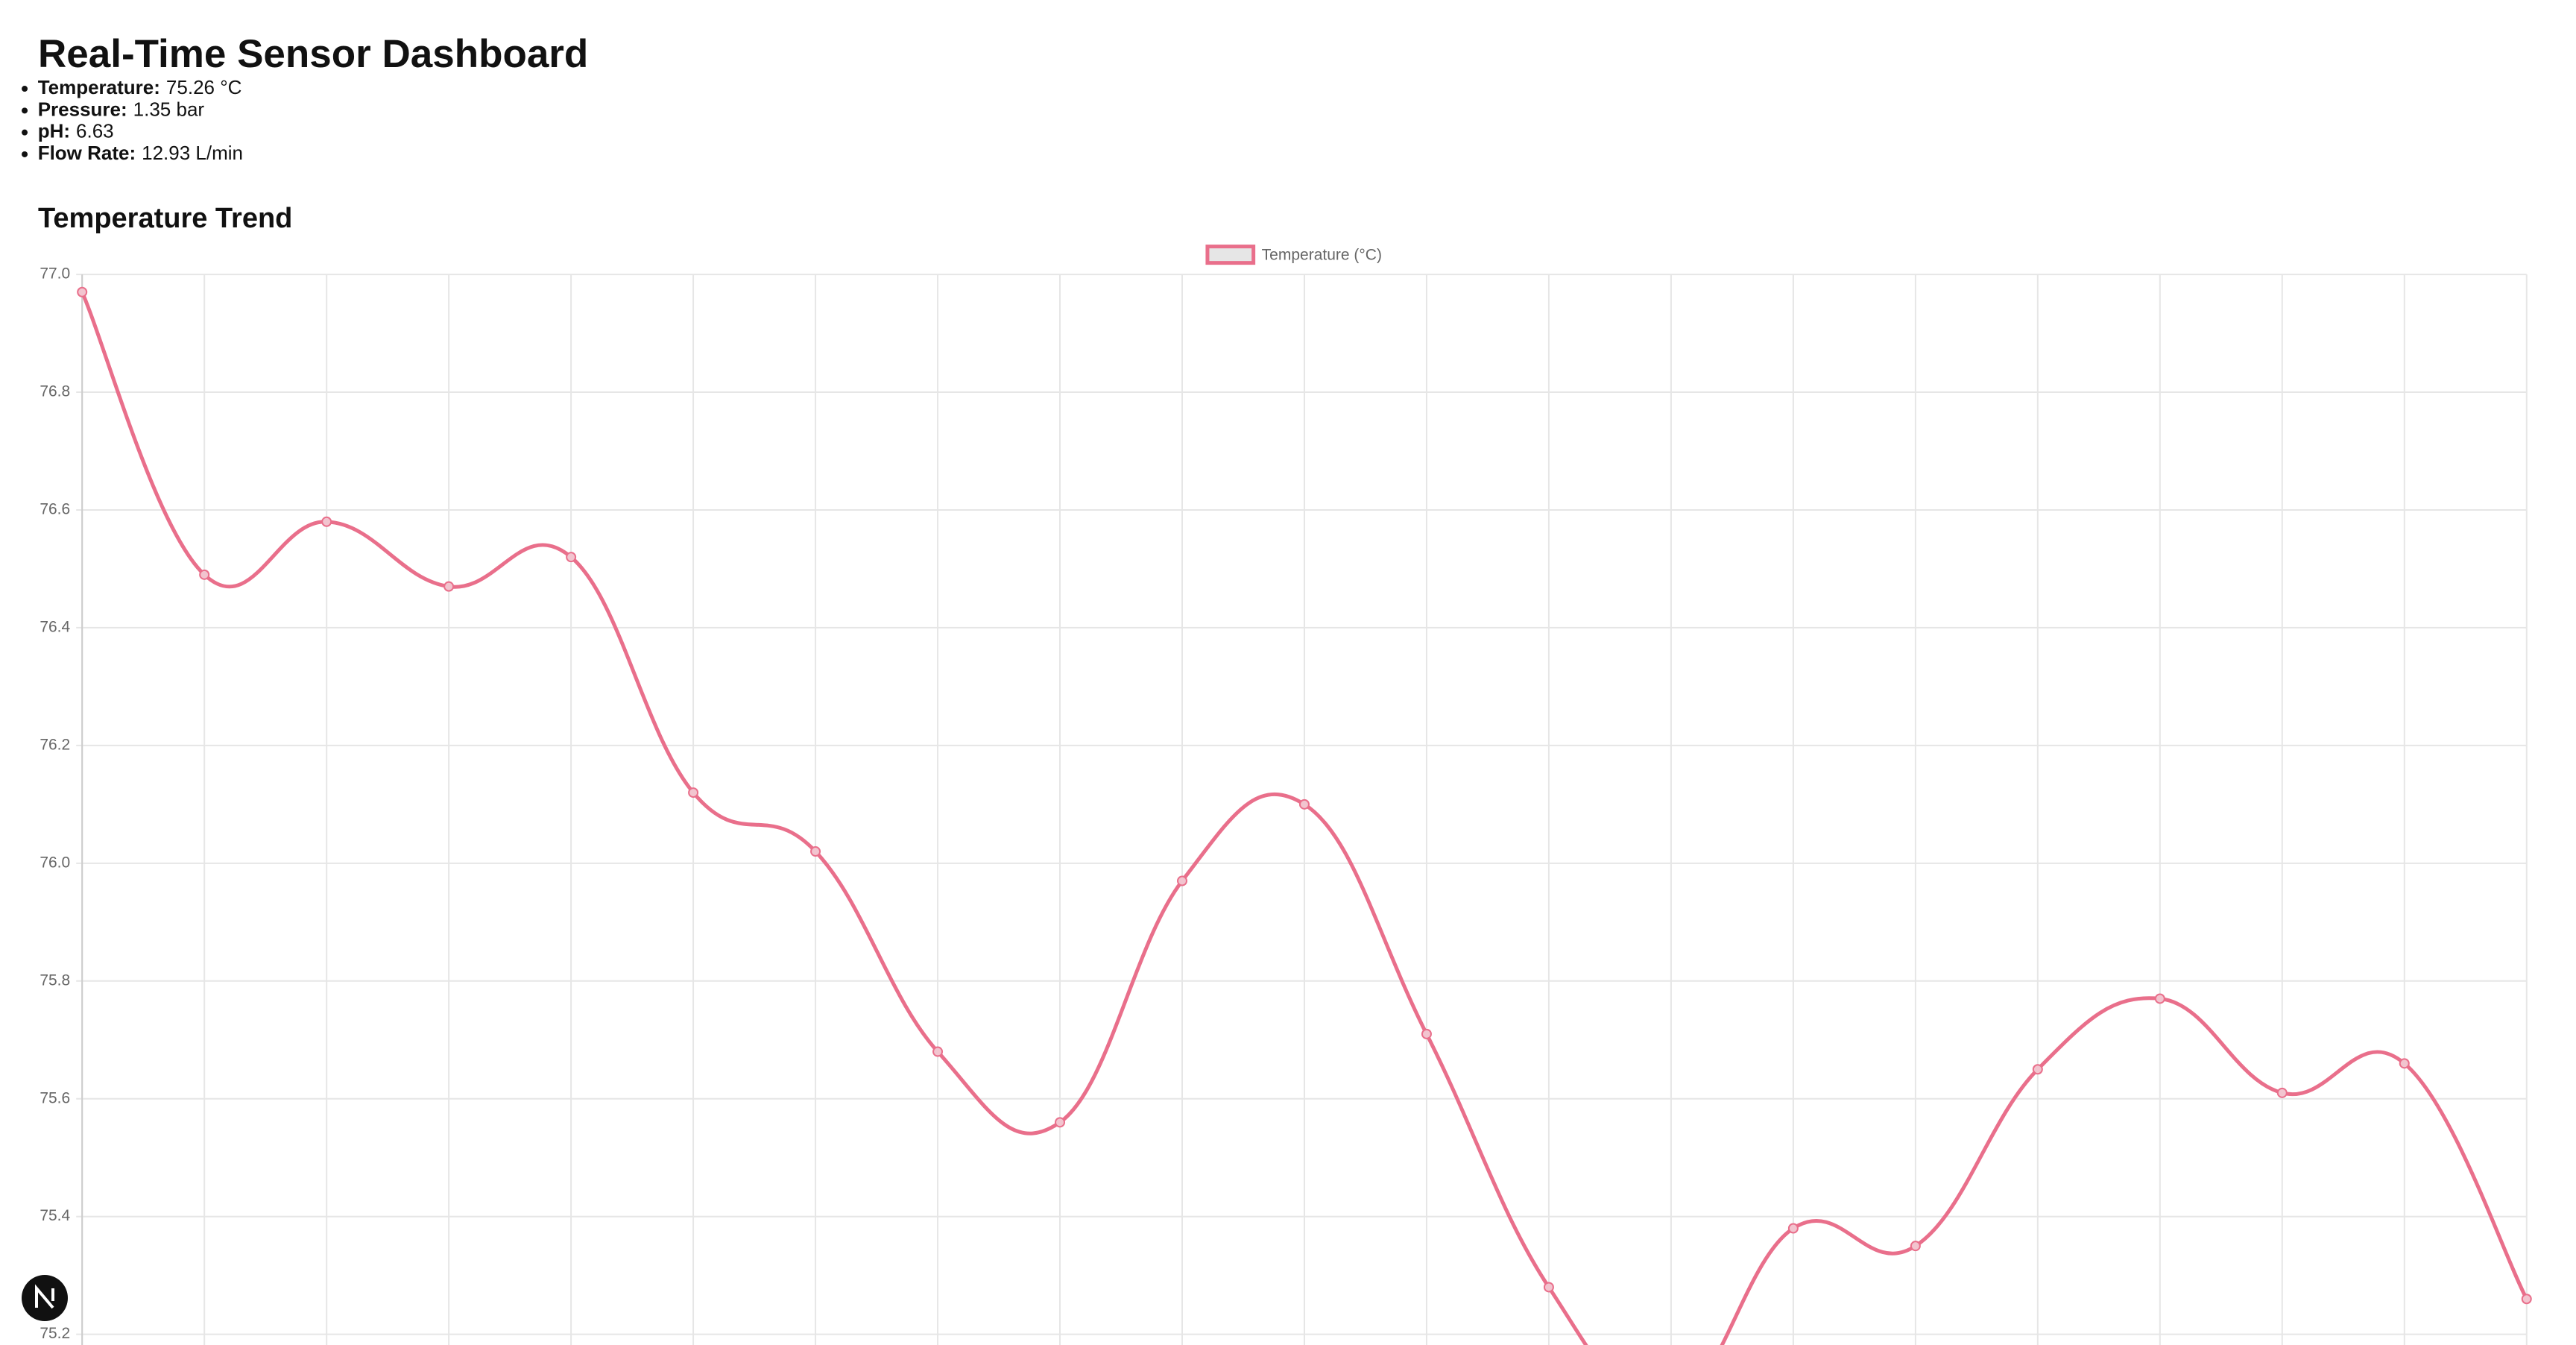  What do you see at coordinates (95, 131) in the screenshot?
I see `metric-value: 6.63` at bounding box center [95, 131].